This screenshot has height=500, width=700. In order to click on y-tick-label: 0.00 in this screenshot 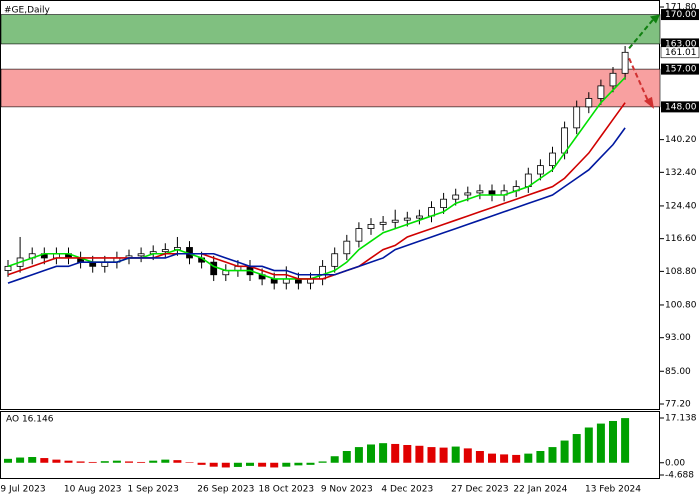, I will do `click(675, 463)`.